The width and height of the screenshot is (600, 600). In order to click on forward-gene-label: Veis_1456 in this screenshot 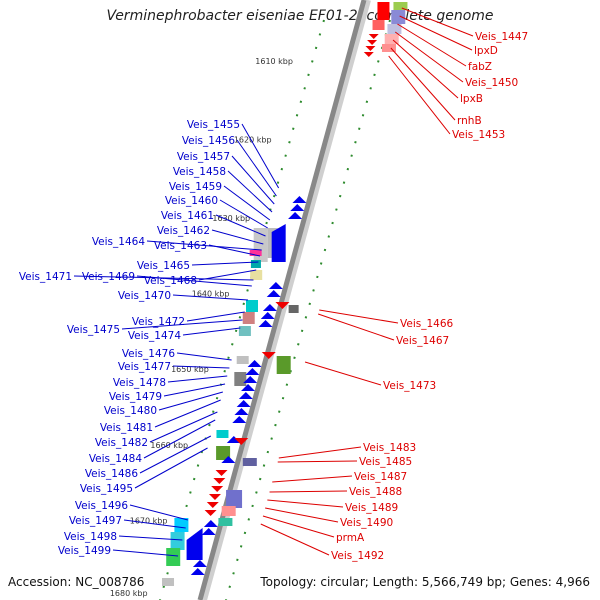, I will do `click(209, 141)`.